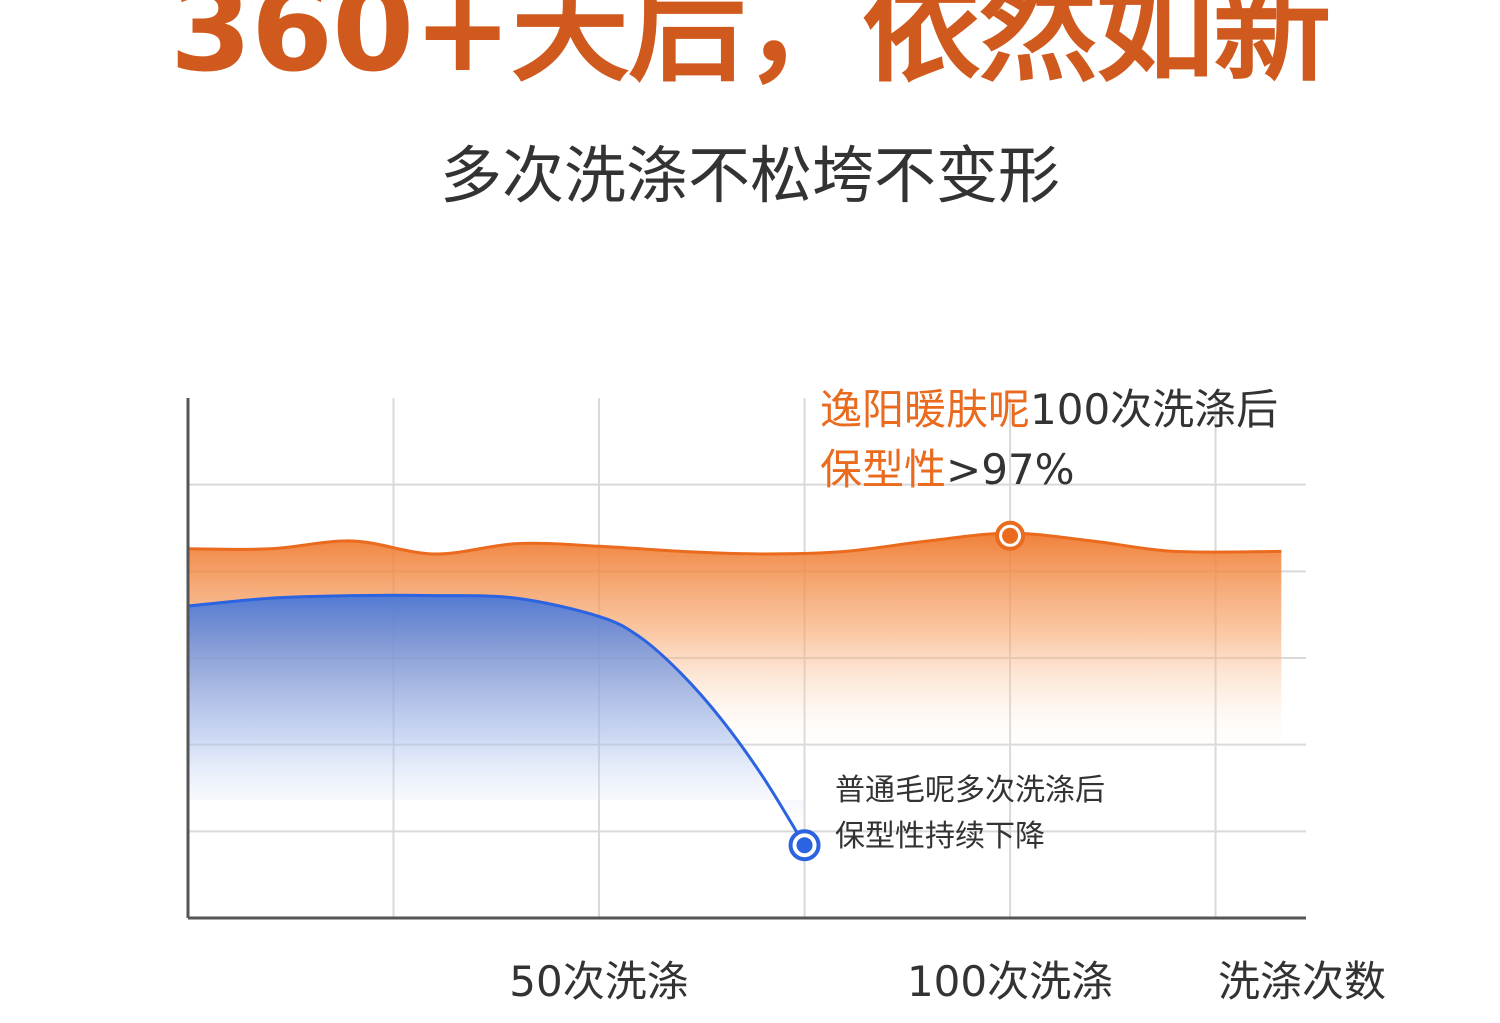 The width and height of the screenshot is (1500, 1023). I want to click on series-area-blue, so click(496, 720).